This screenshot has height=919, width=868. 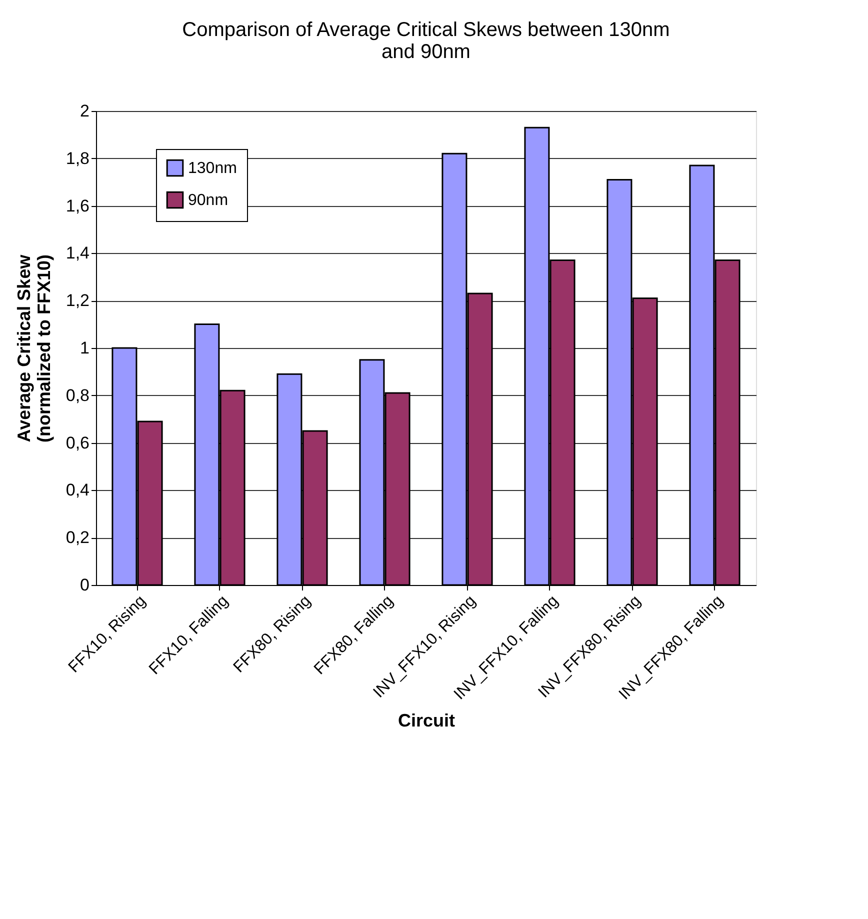 What do you see at coordinates (78, 206) in the screenshot?
I see `y-tick-label: 1,6` at bounding box center [78, 206].